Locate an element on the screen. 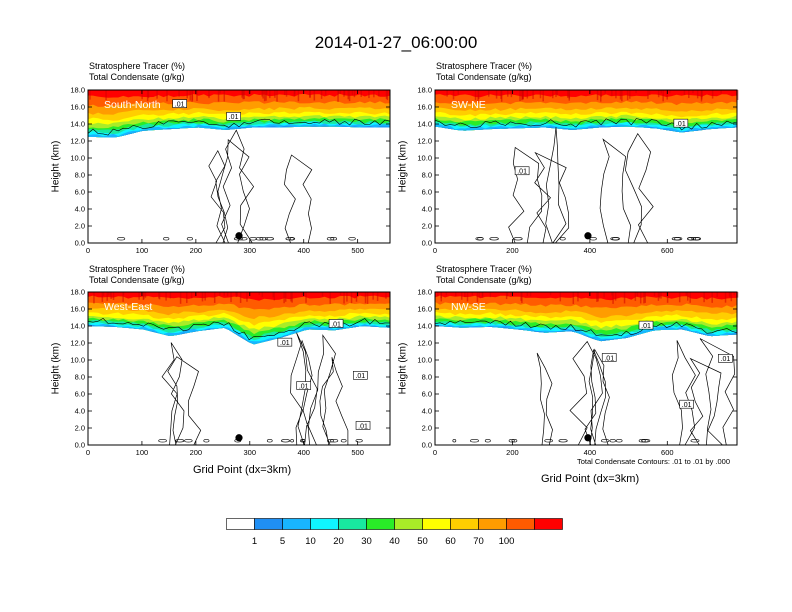 The height and width of the screenshot is (612, 792). contour-label: .01 is located at coordinates (233, 116).